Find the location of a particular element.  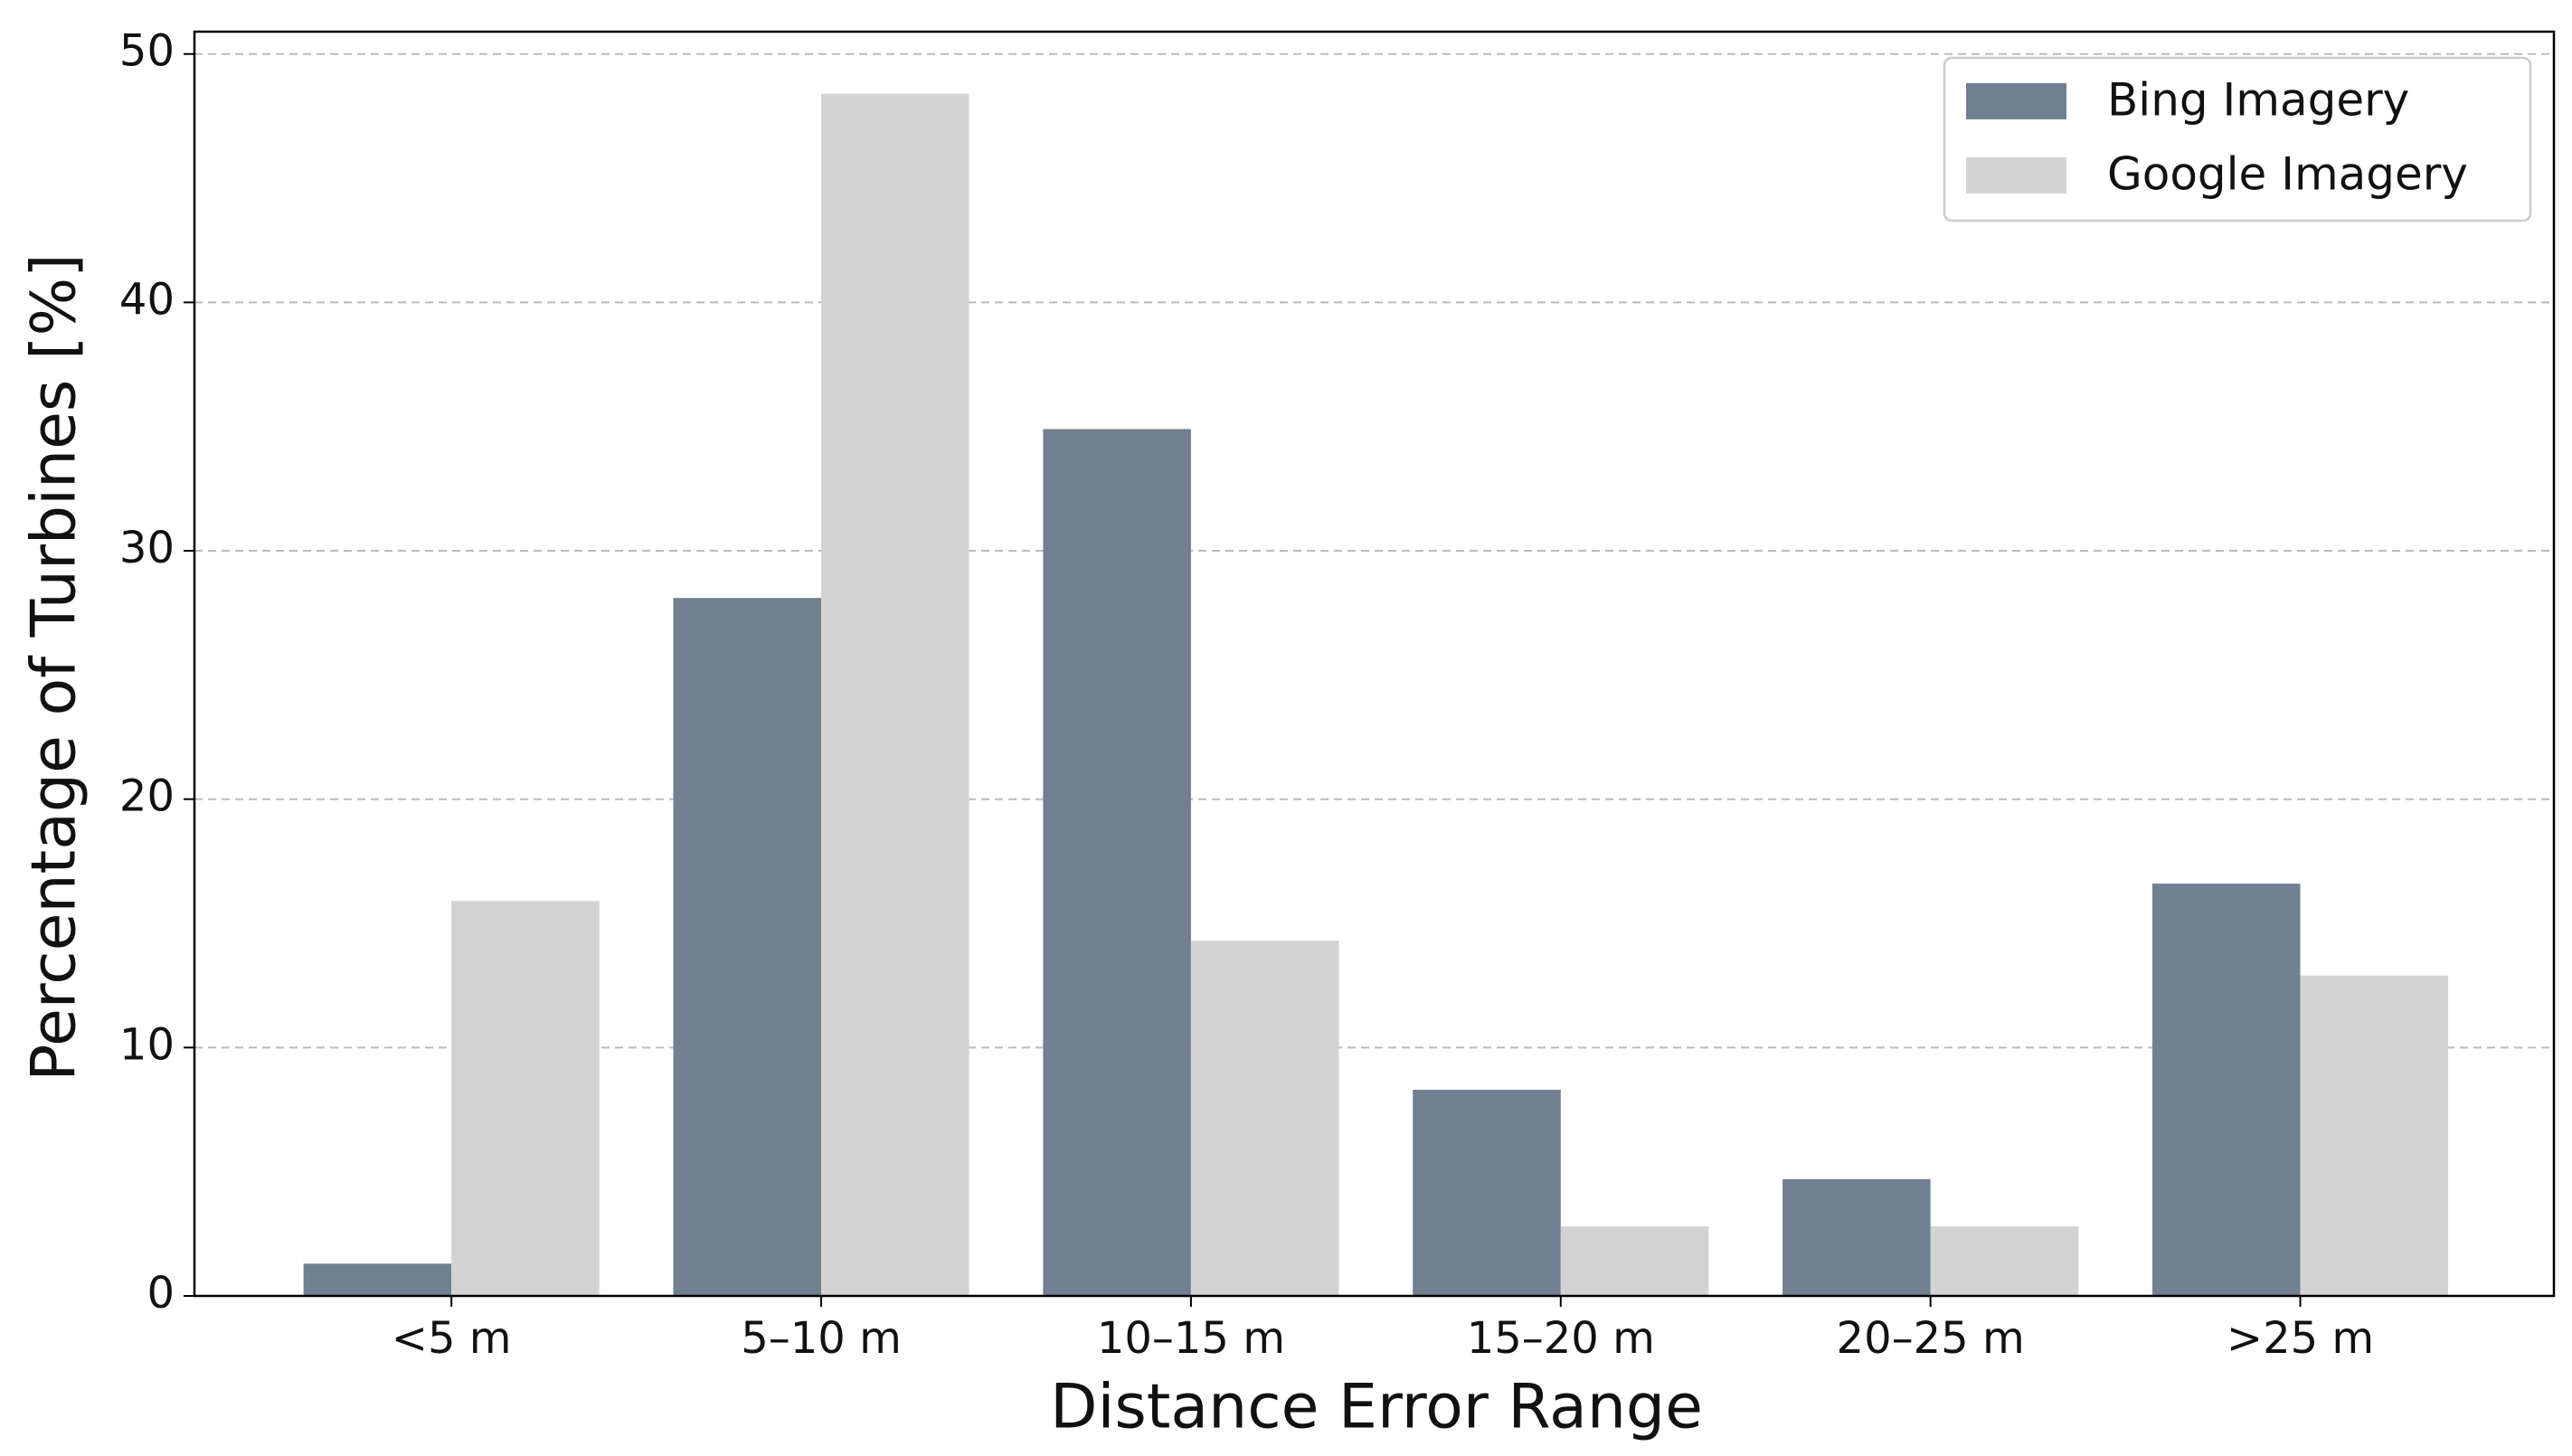

legend-box is located at coordinates (2237, 139).